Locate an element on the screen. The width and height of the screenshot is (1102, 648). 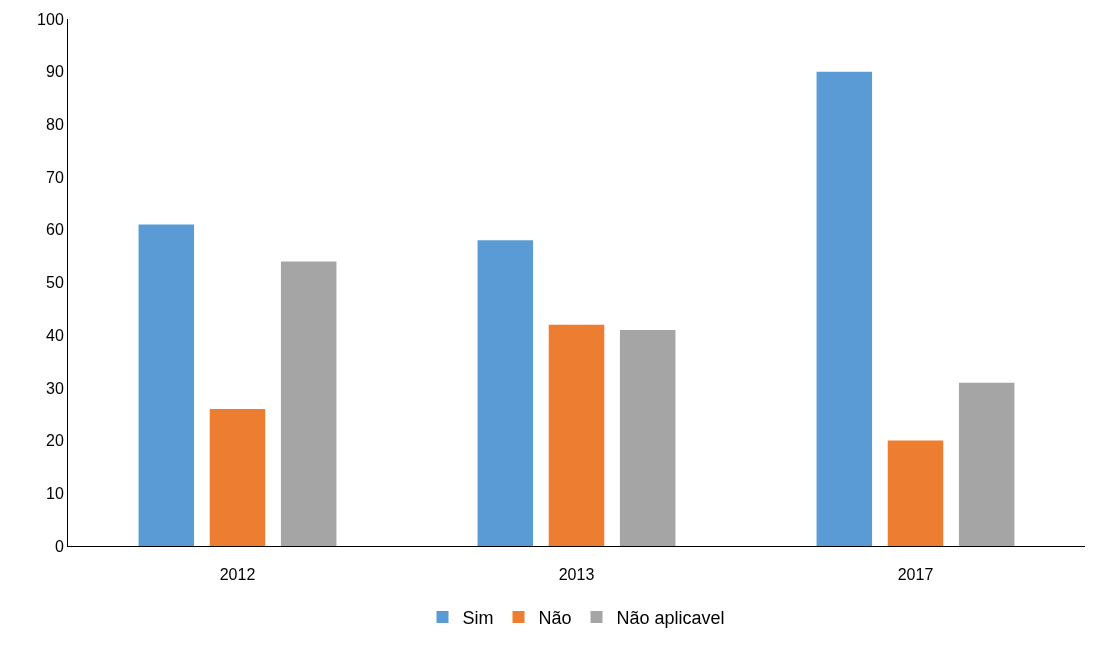
legend-label: Não aplicavel is located at coordinates (670, 617).